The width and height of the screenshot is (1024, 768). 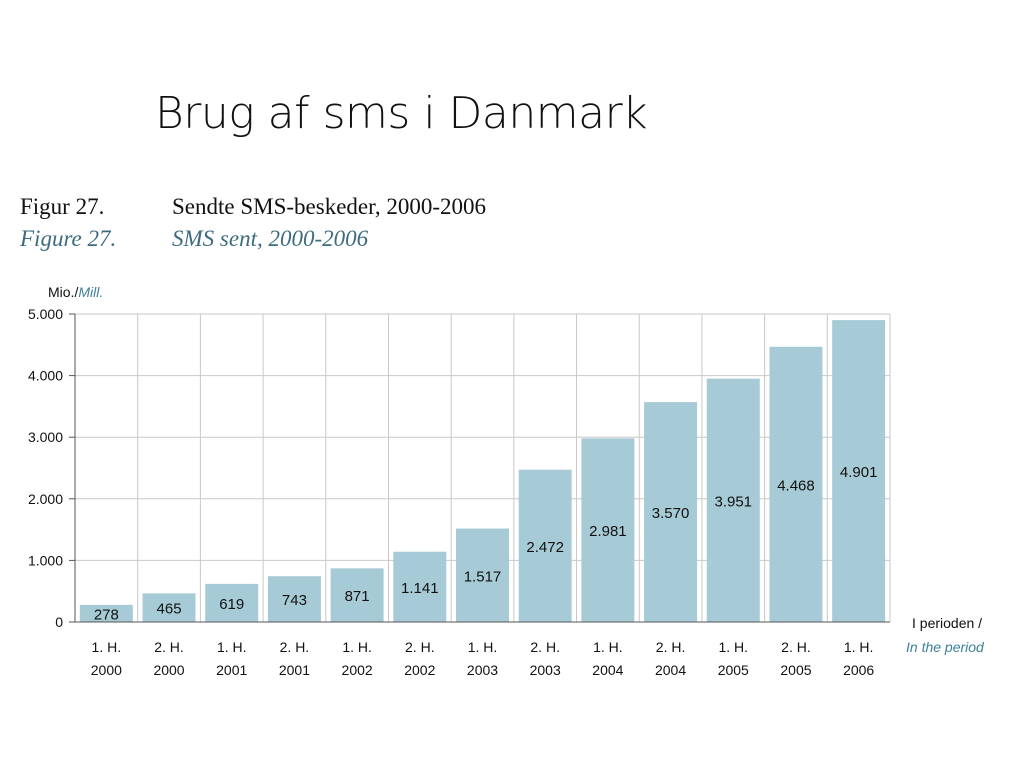 I want to click on y-tick-label: 2.000, so click(x=45, y=499).